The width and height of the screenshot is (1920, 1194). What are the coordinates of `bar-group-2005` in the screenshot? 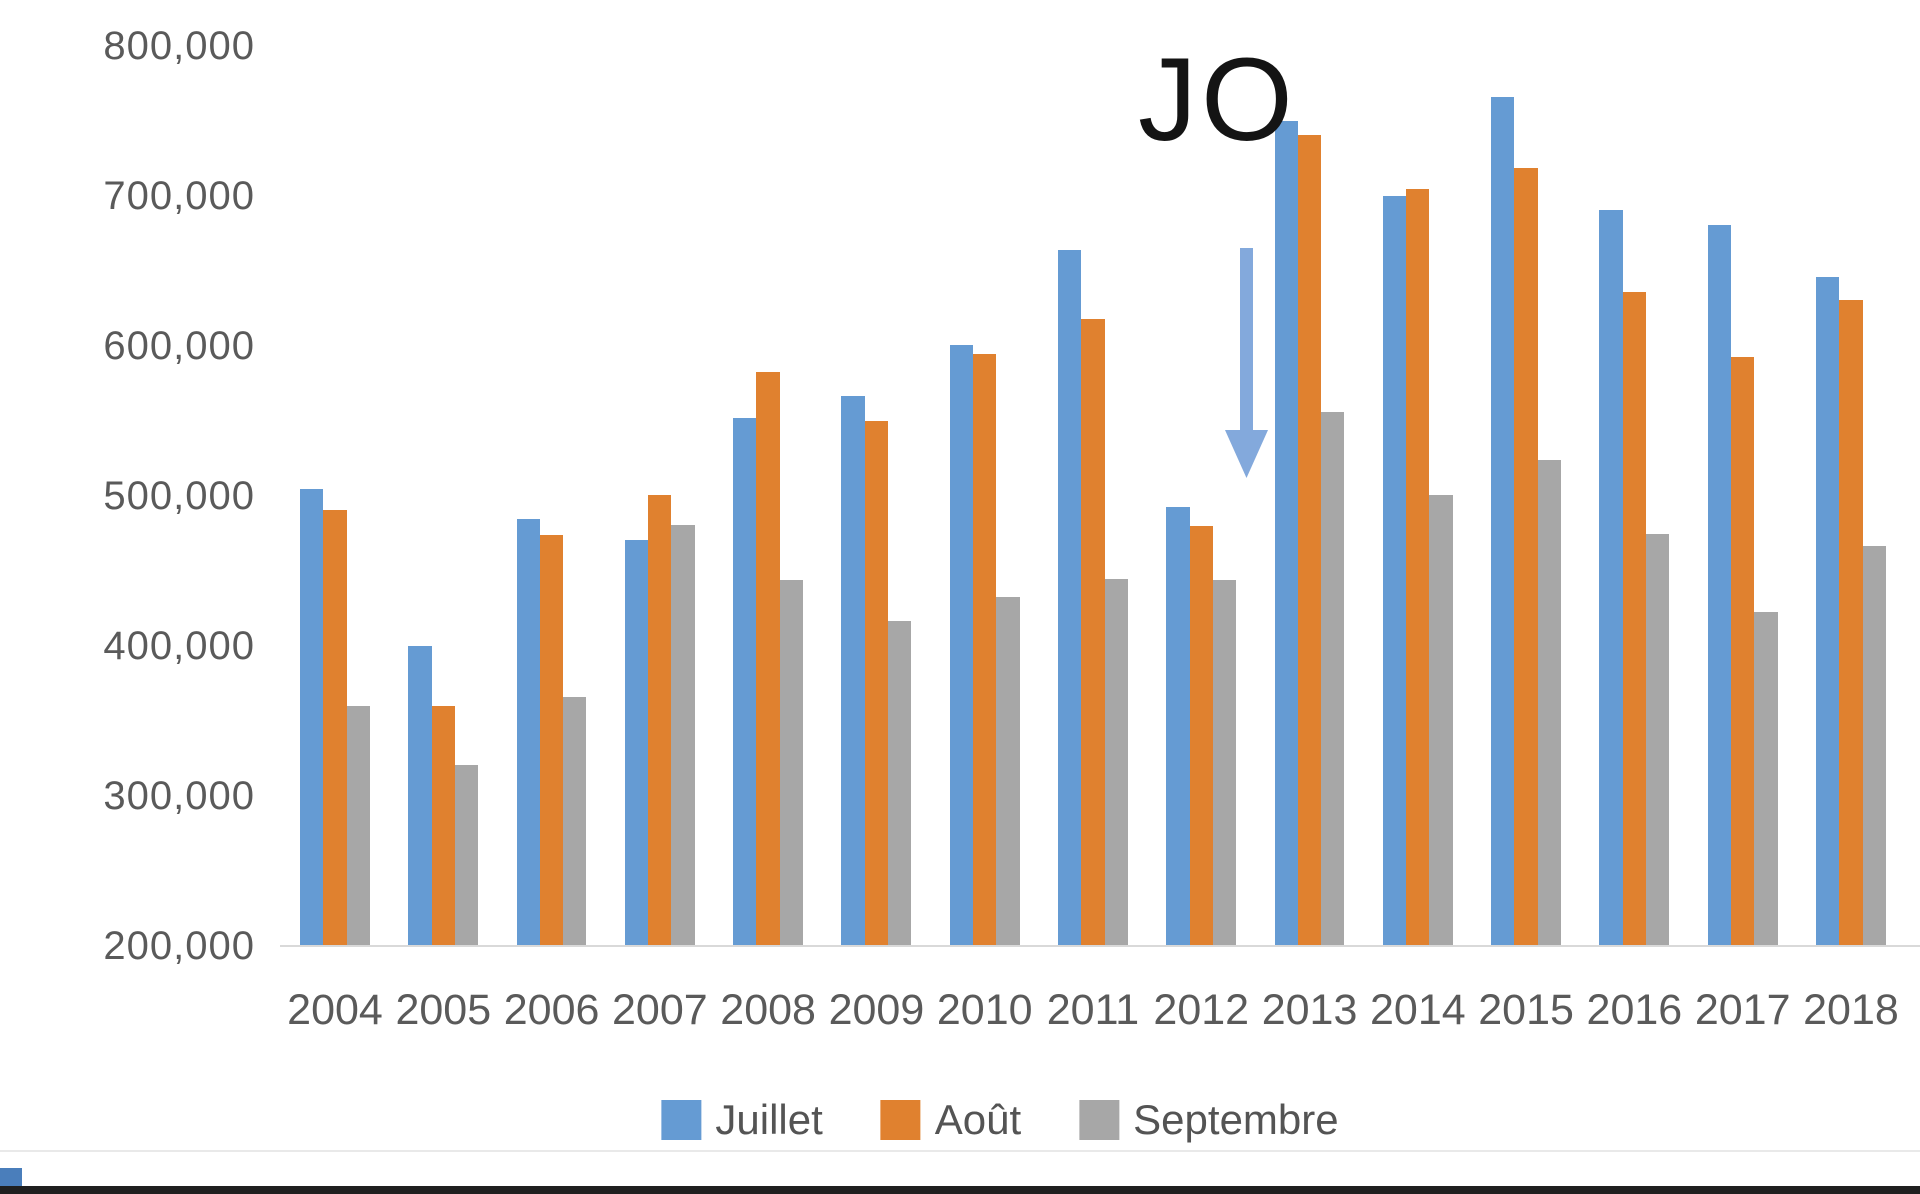 It's located at (443, 473).